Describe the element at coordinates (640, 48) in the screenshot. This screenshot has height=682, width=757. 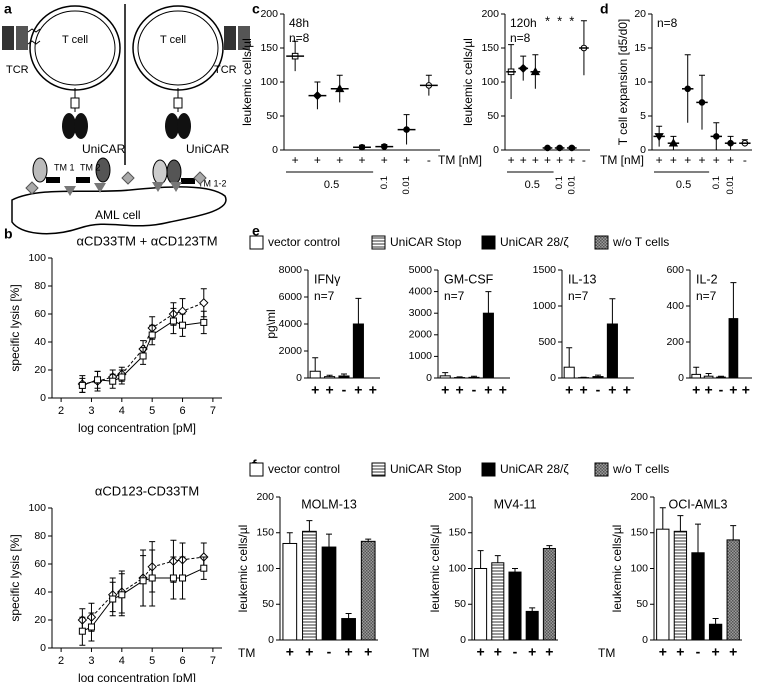
I see `y-tick-label: 15` at that location.